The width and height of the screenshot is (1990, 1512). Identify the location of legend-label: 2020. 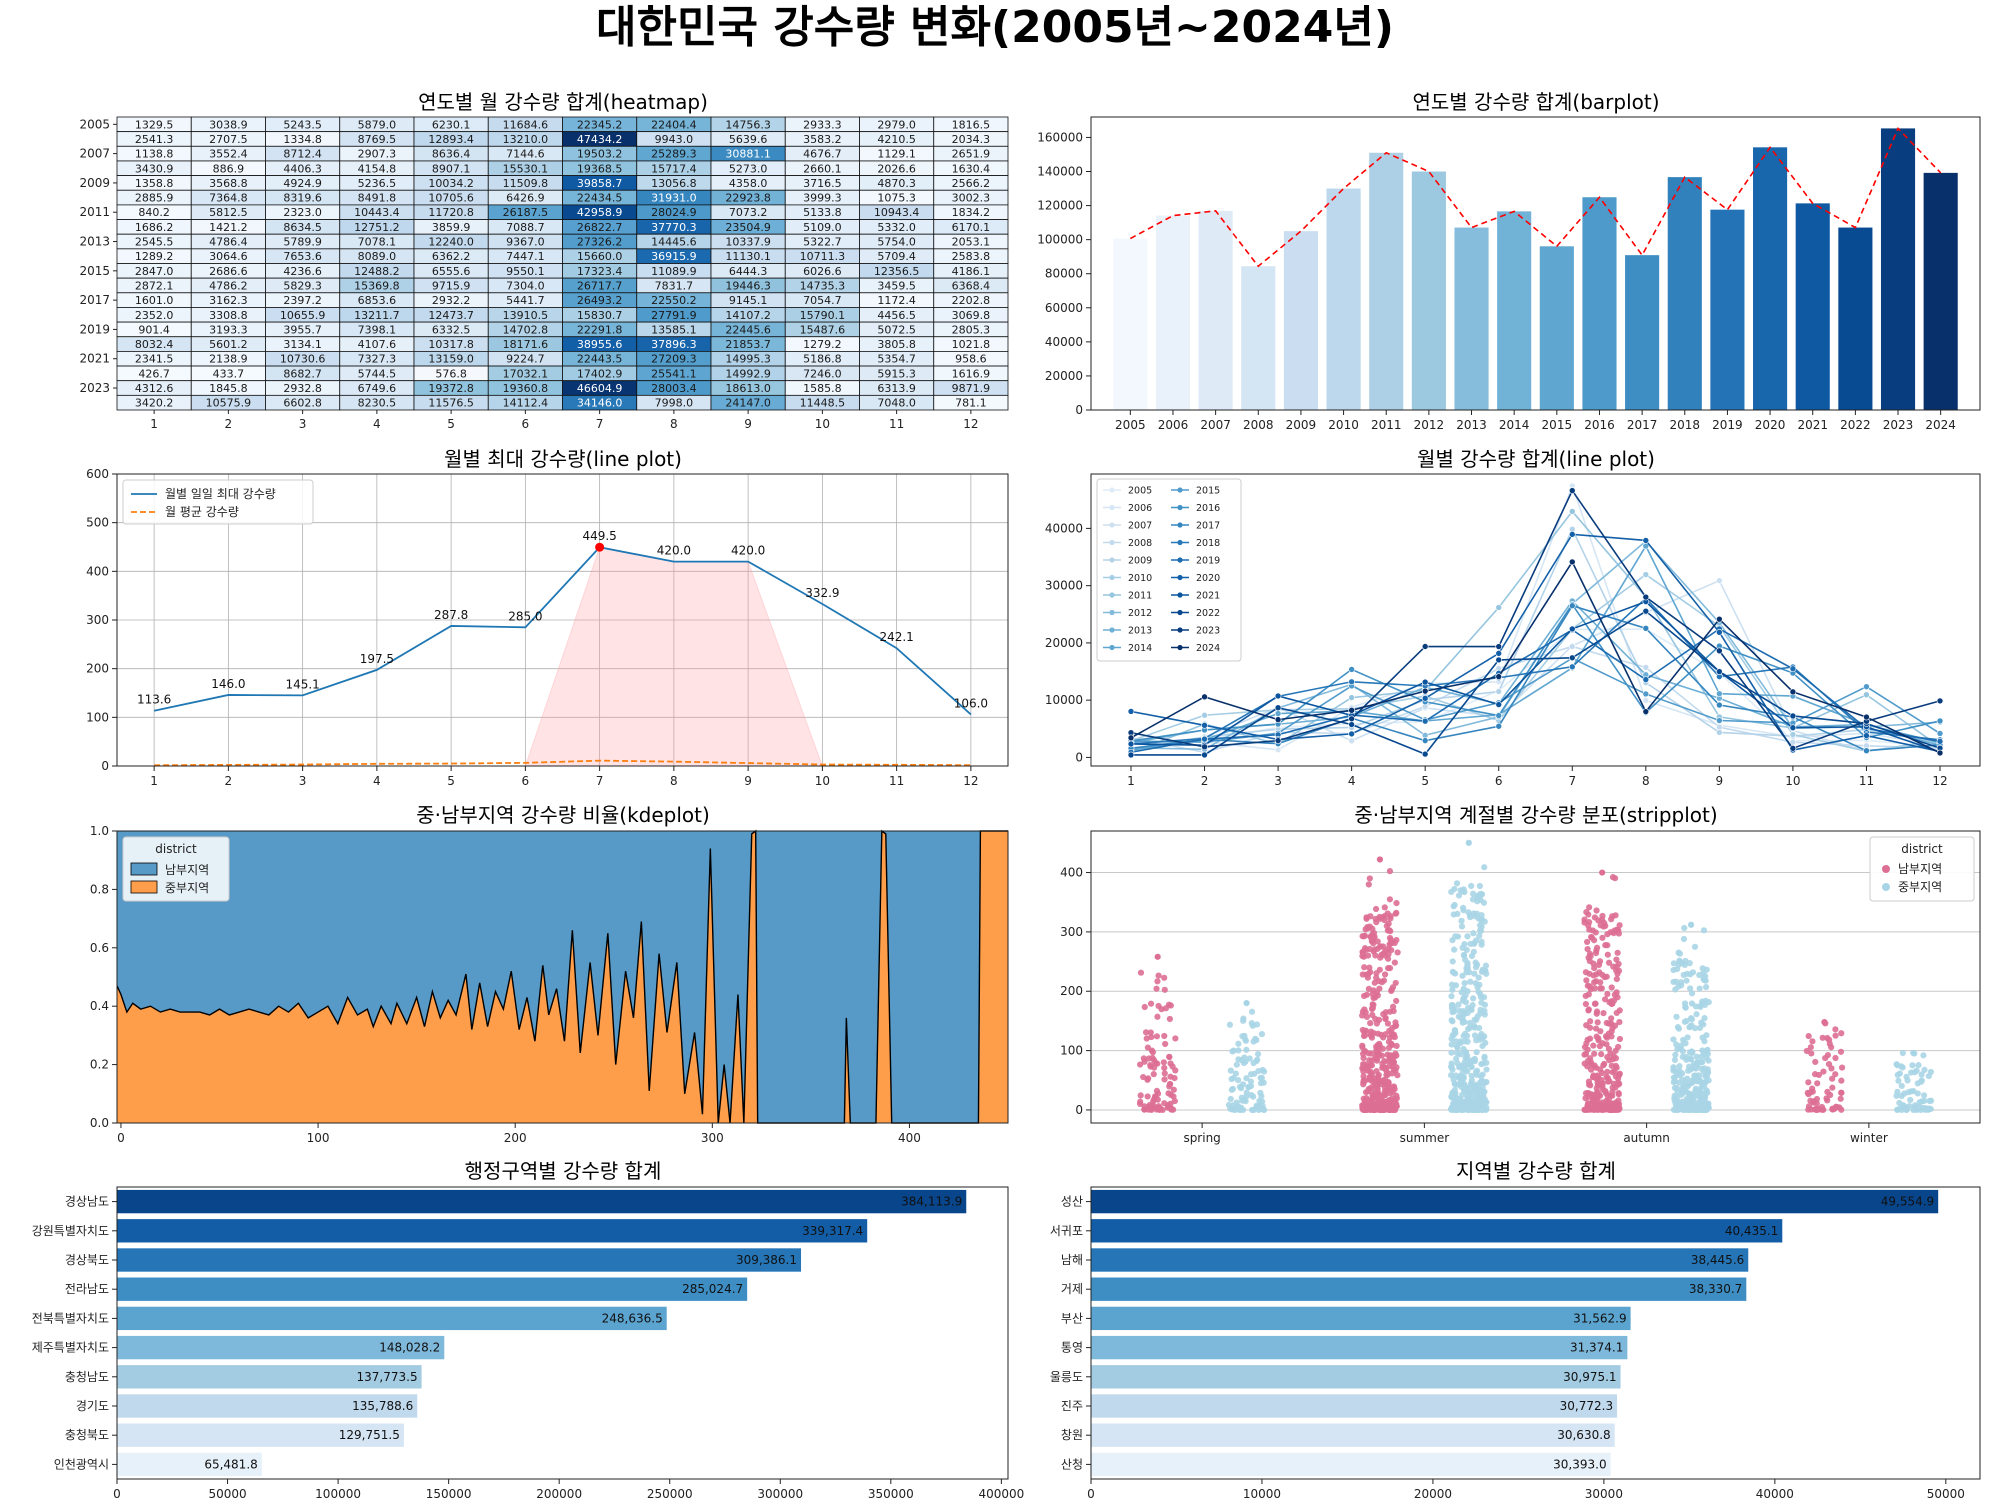
(1208, 578).